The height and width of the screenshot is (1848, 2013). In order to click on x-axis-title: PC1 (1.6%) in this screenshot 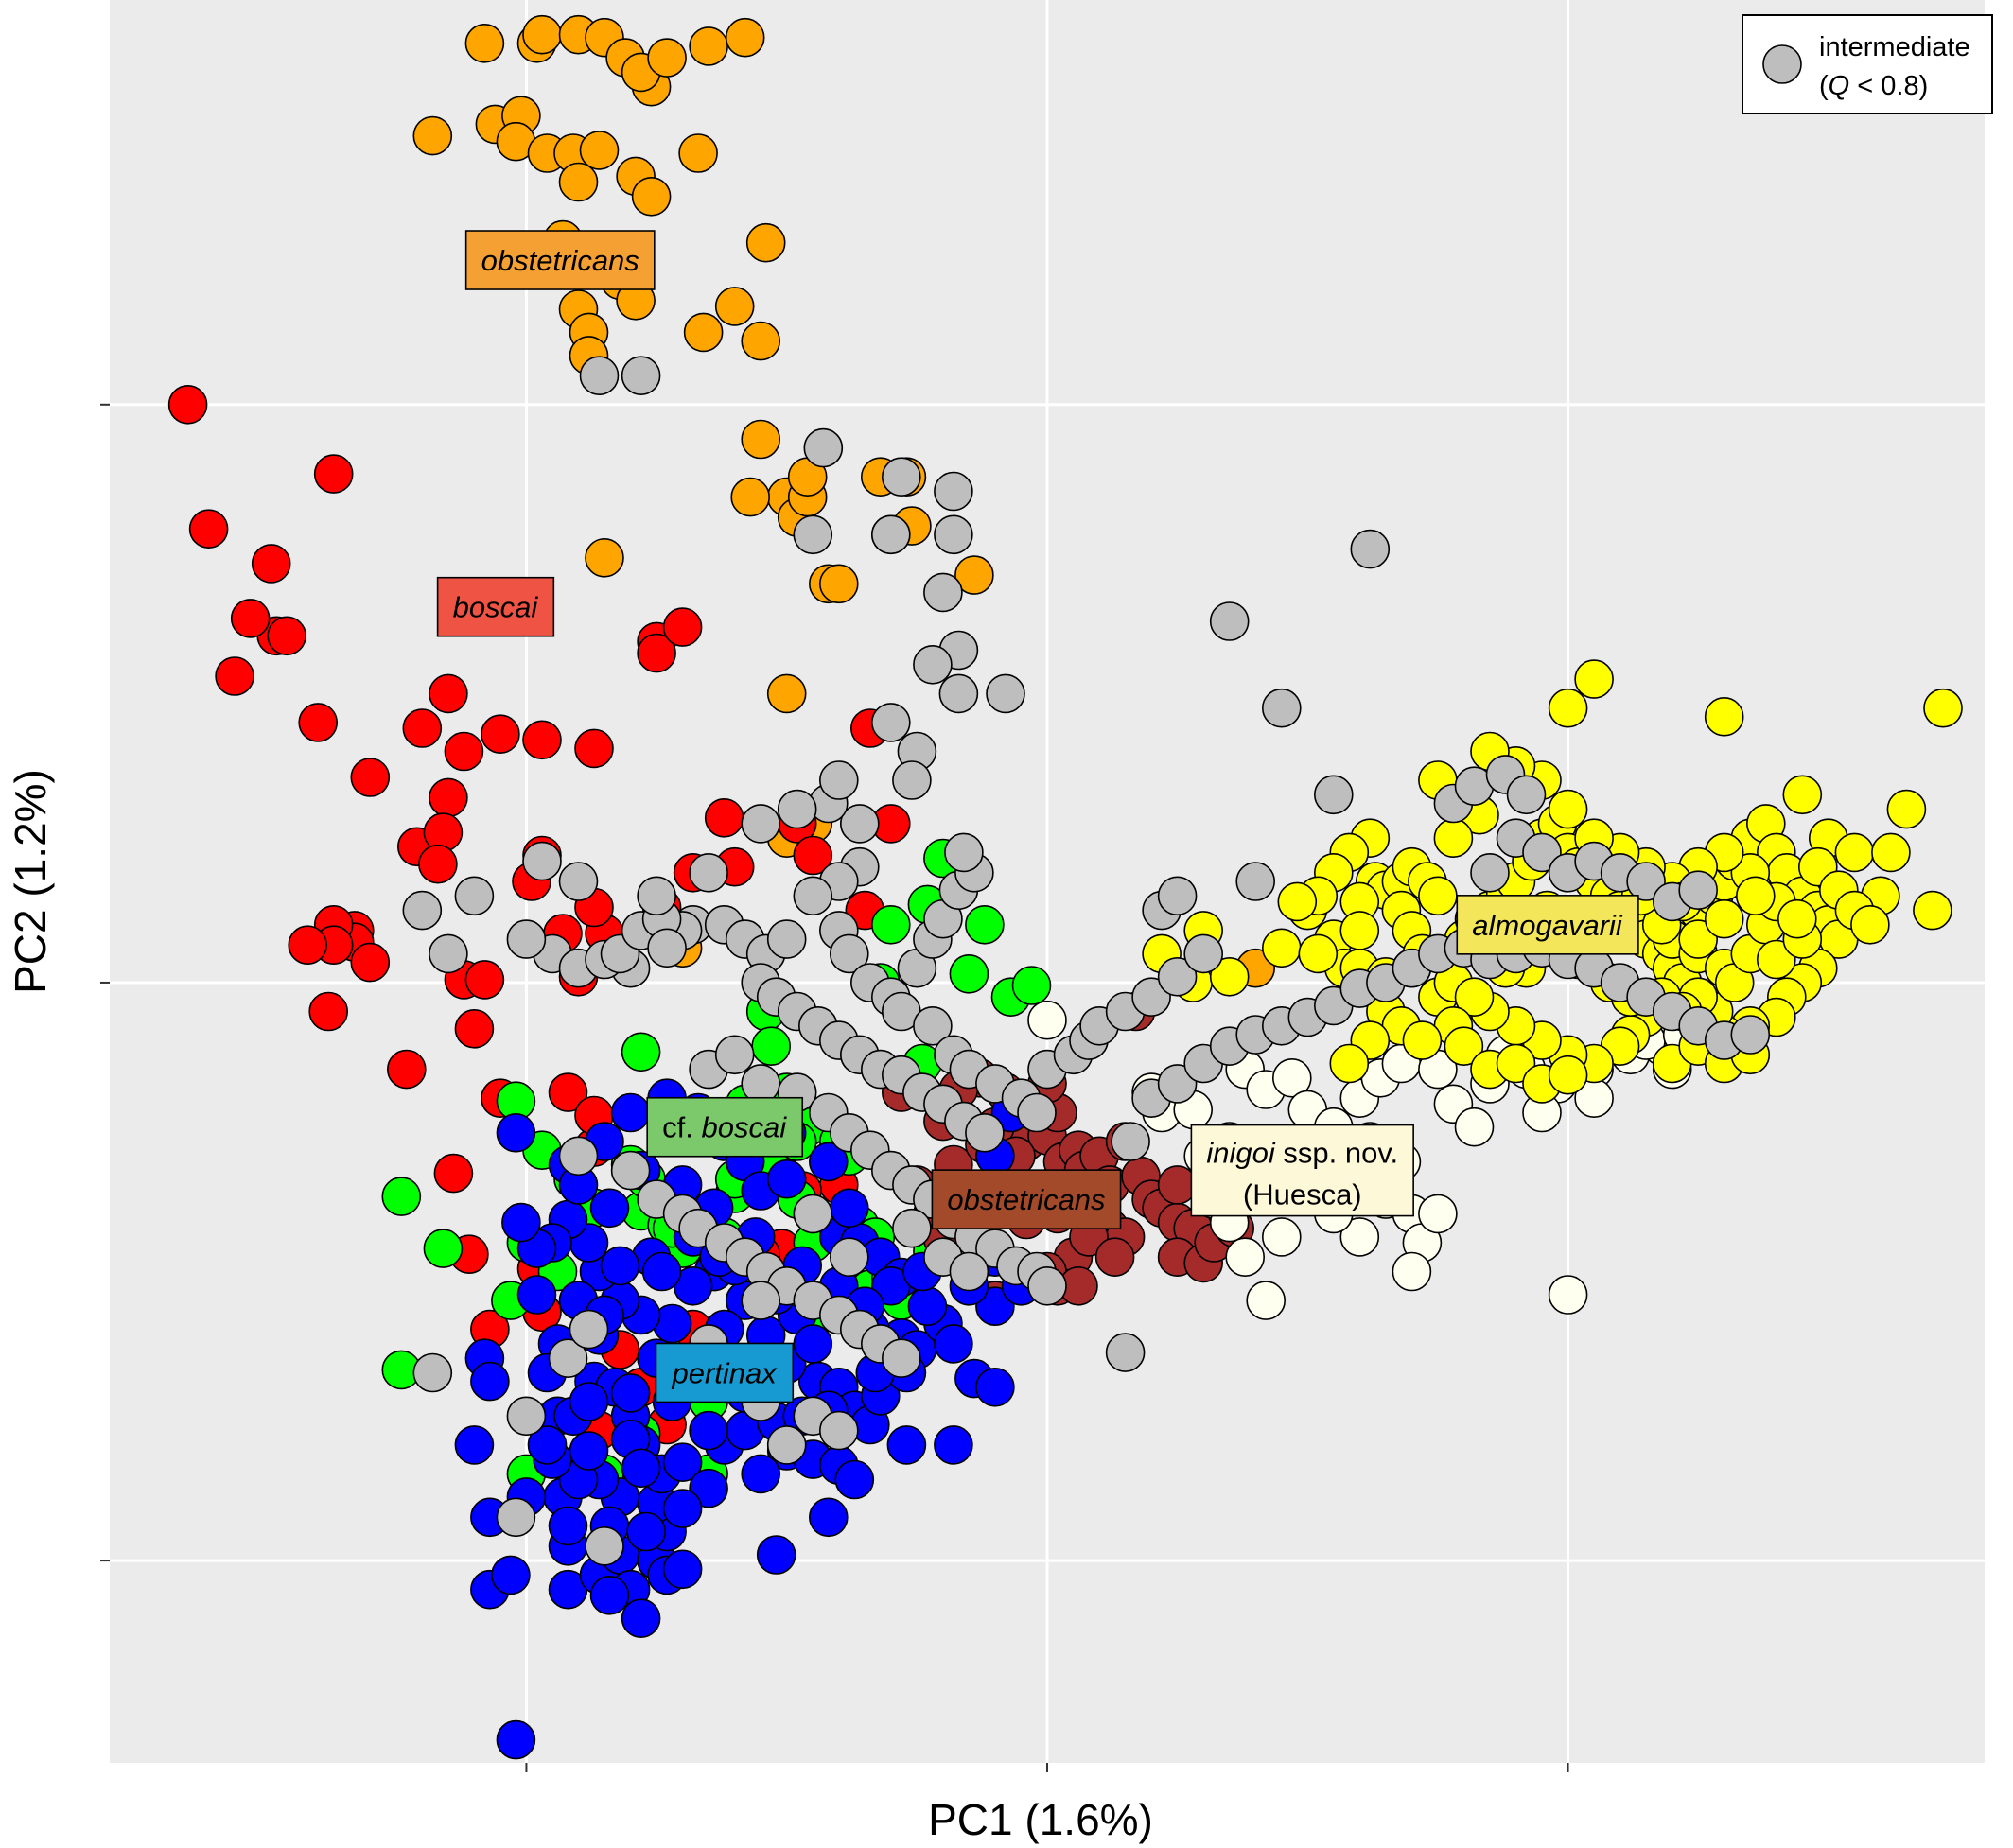, I will do `click(1040, 1819)`.